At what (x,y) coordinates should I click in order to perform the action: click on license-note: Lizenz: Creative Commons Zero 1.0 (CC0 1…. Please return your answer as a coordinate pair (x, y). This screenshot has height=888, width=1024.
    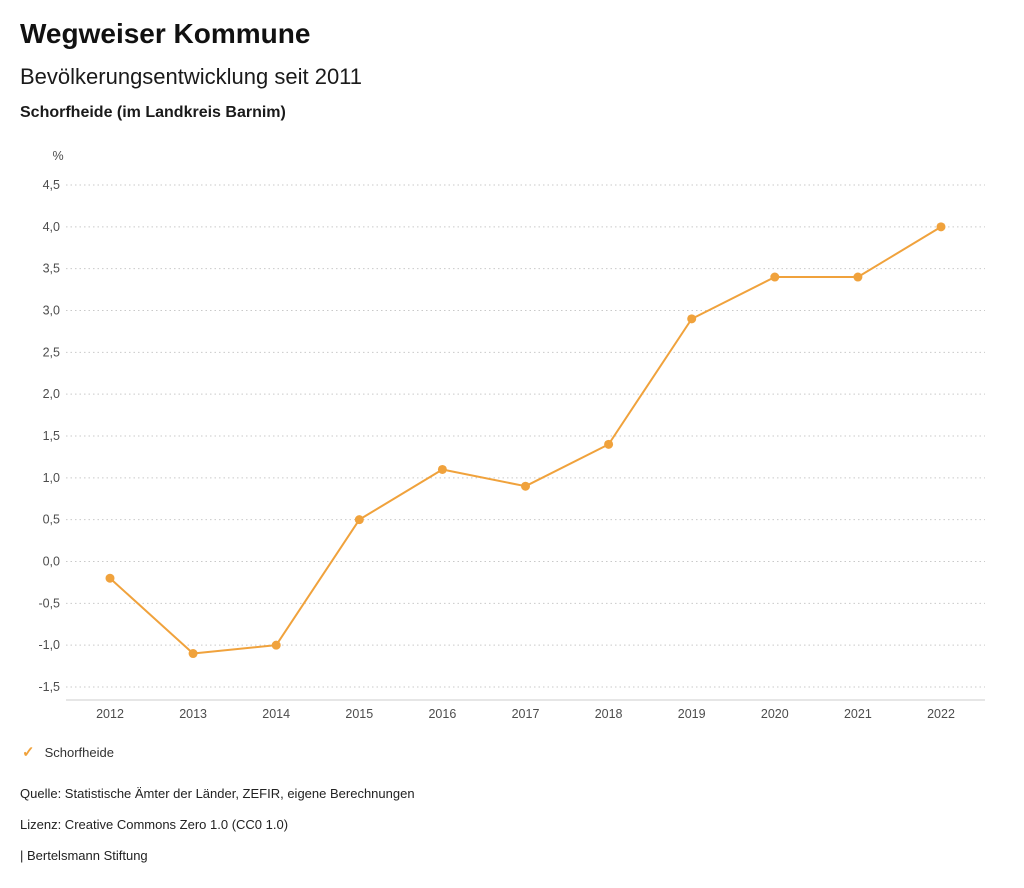
    Looking at the image, I should click on (154, 824).